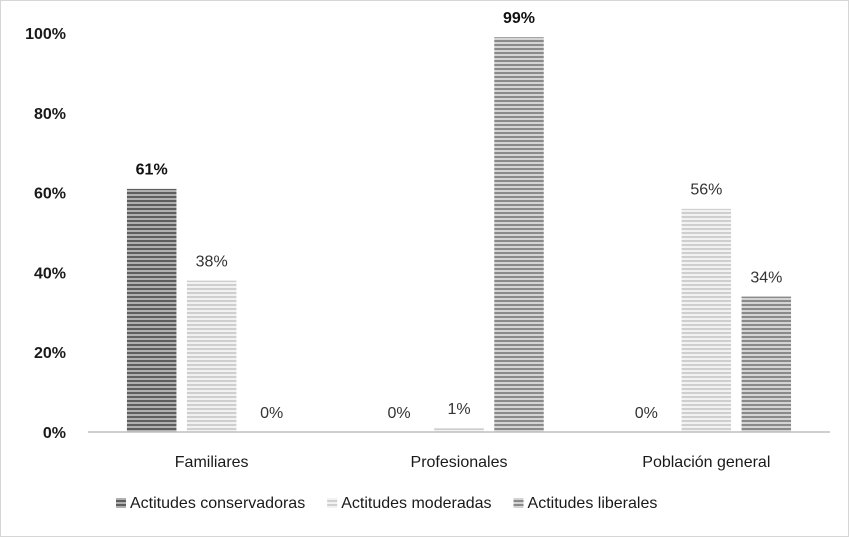 This screenshot has width=849, height=537. What do you see at coordinates (416, 503) in the screenshot?
I see `legend-label: Actitudes moderadas` at bounding box center [416, 503].